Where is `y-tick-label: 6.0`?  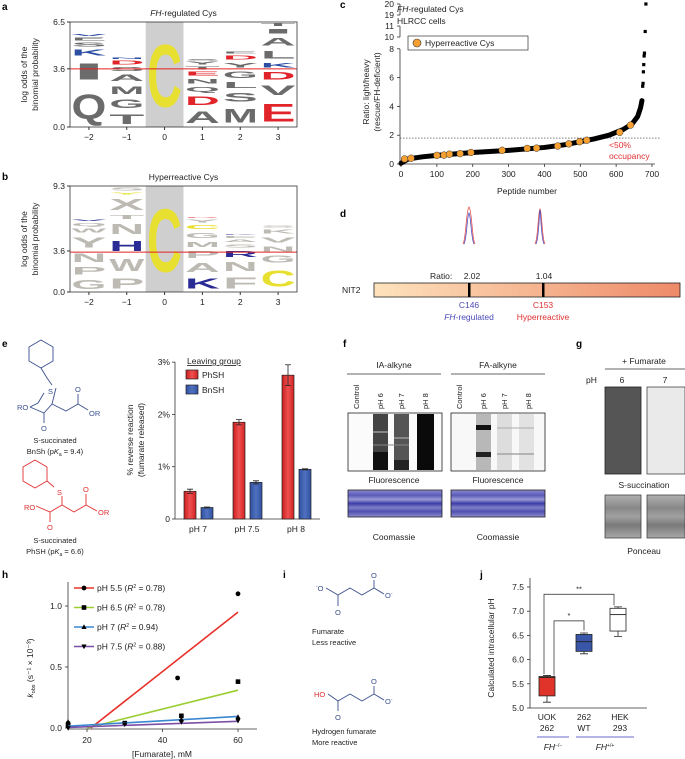 y-tick-label: 6.0 is located at coordinates (518, 660).